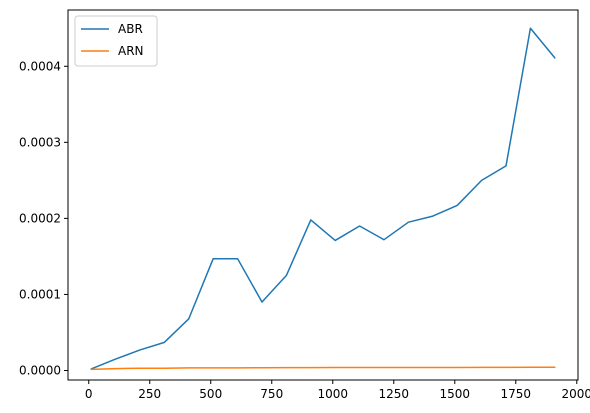 This screenshot has width=590, height=413. Describe the element at coordinates (131, 51) in the screenshot. I see `legend-label-arn: ARN` at that location.